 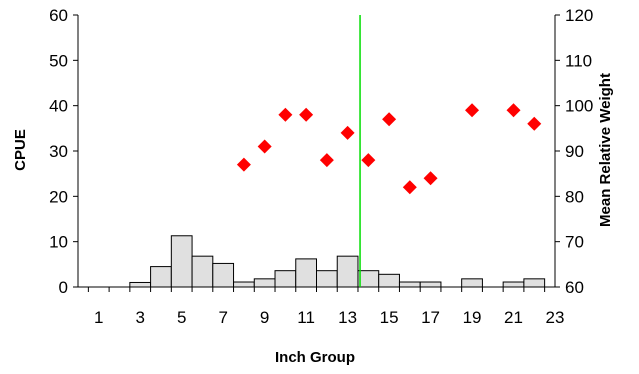 What do you see at coordinates (574, 242) in the screenshot?
I see `y2-tick-label: 70` at bounding box center [574, 242].